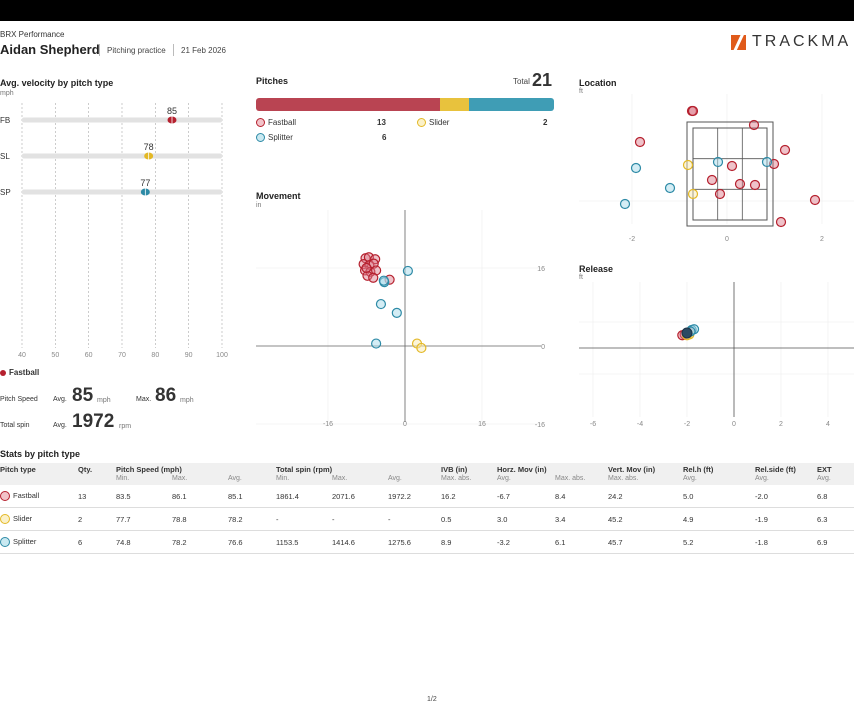 The image size is (854, 710). I want to click on table-cell: 0.5, so click(469, 519).